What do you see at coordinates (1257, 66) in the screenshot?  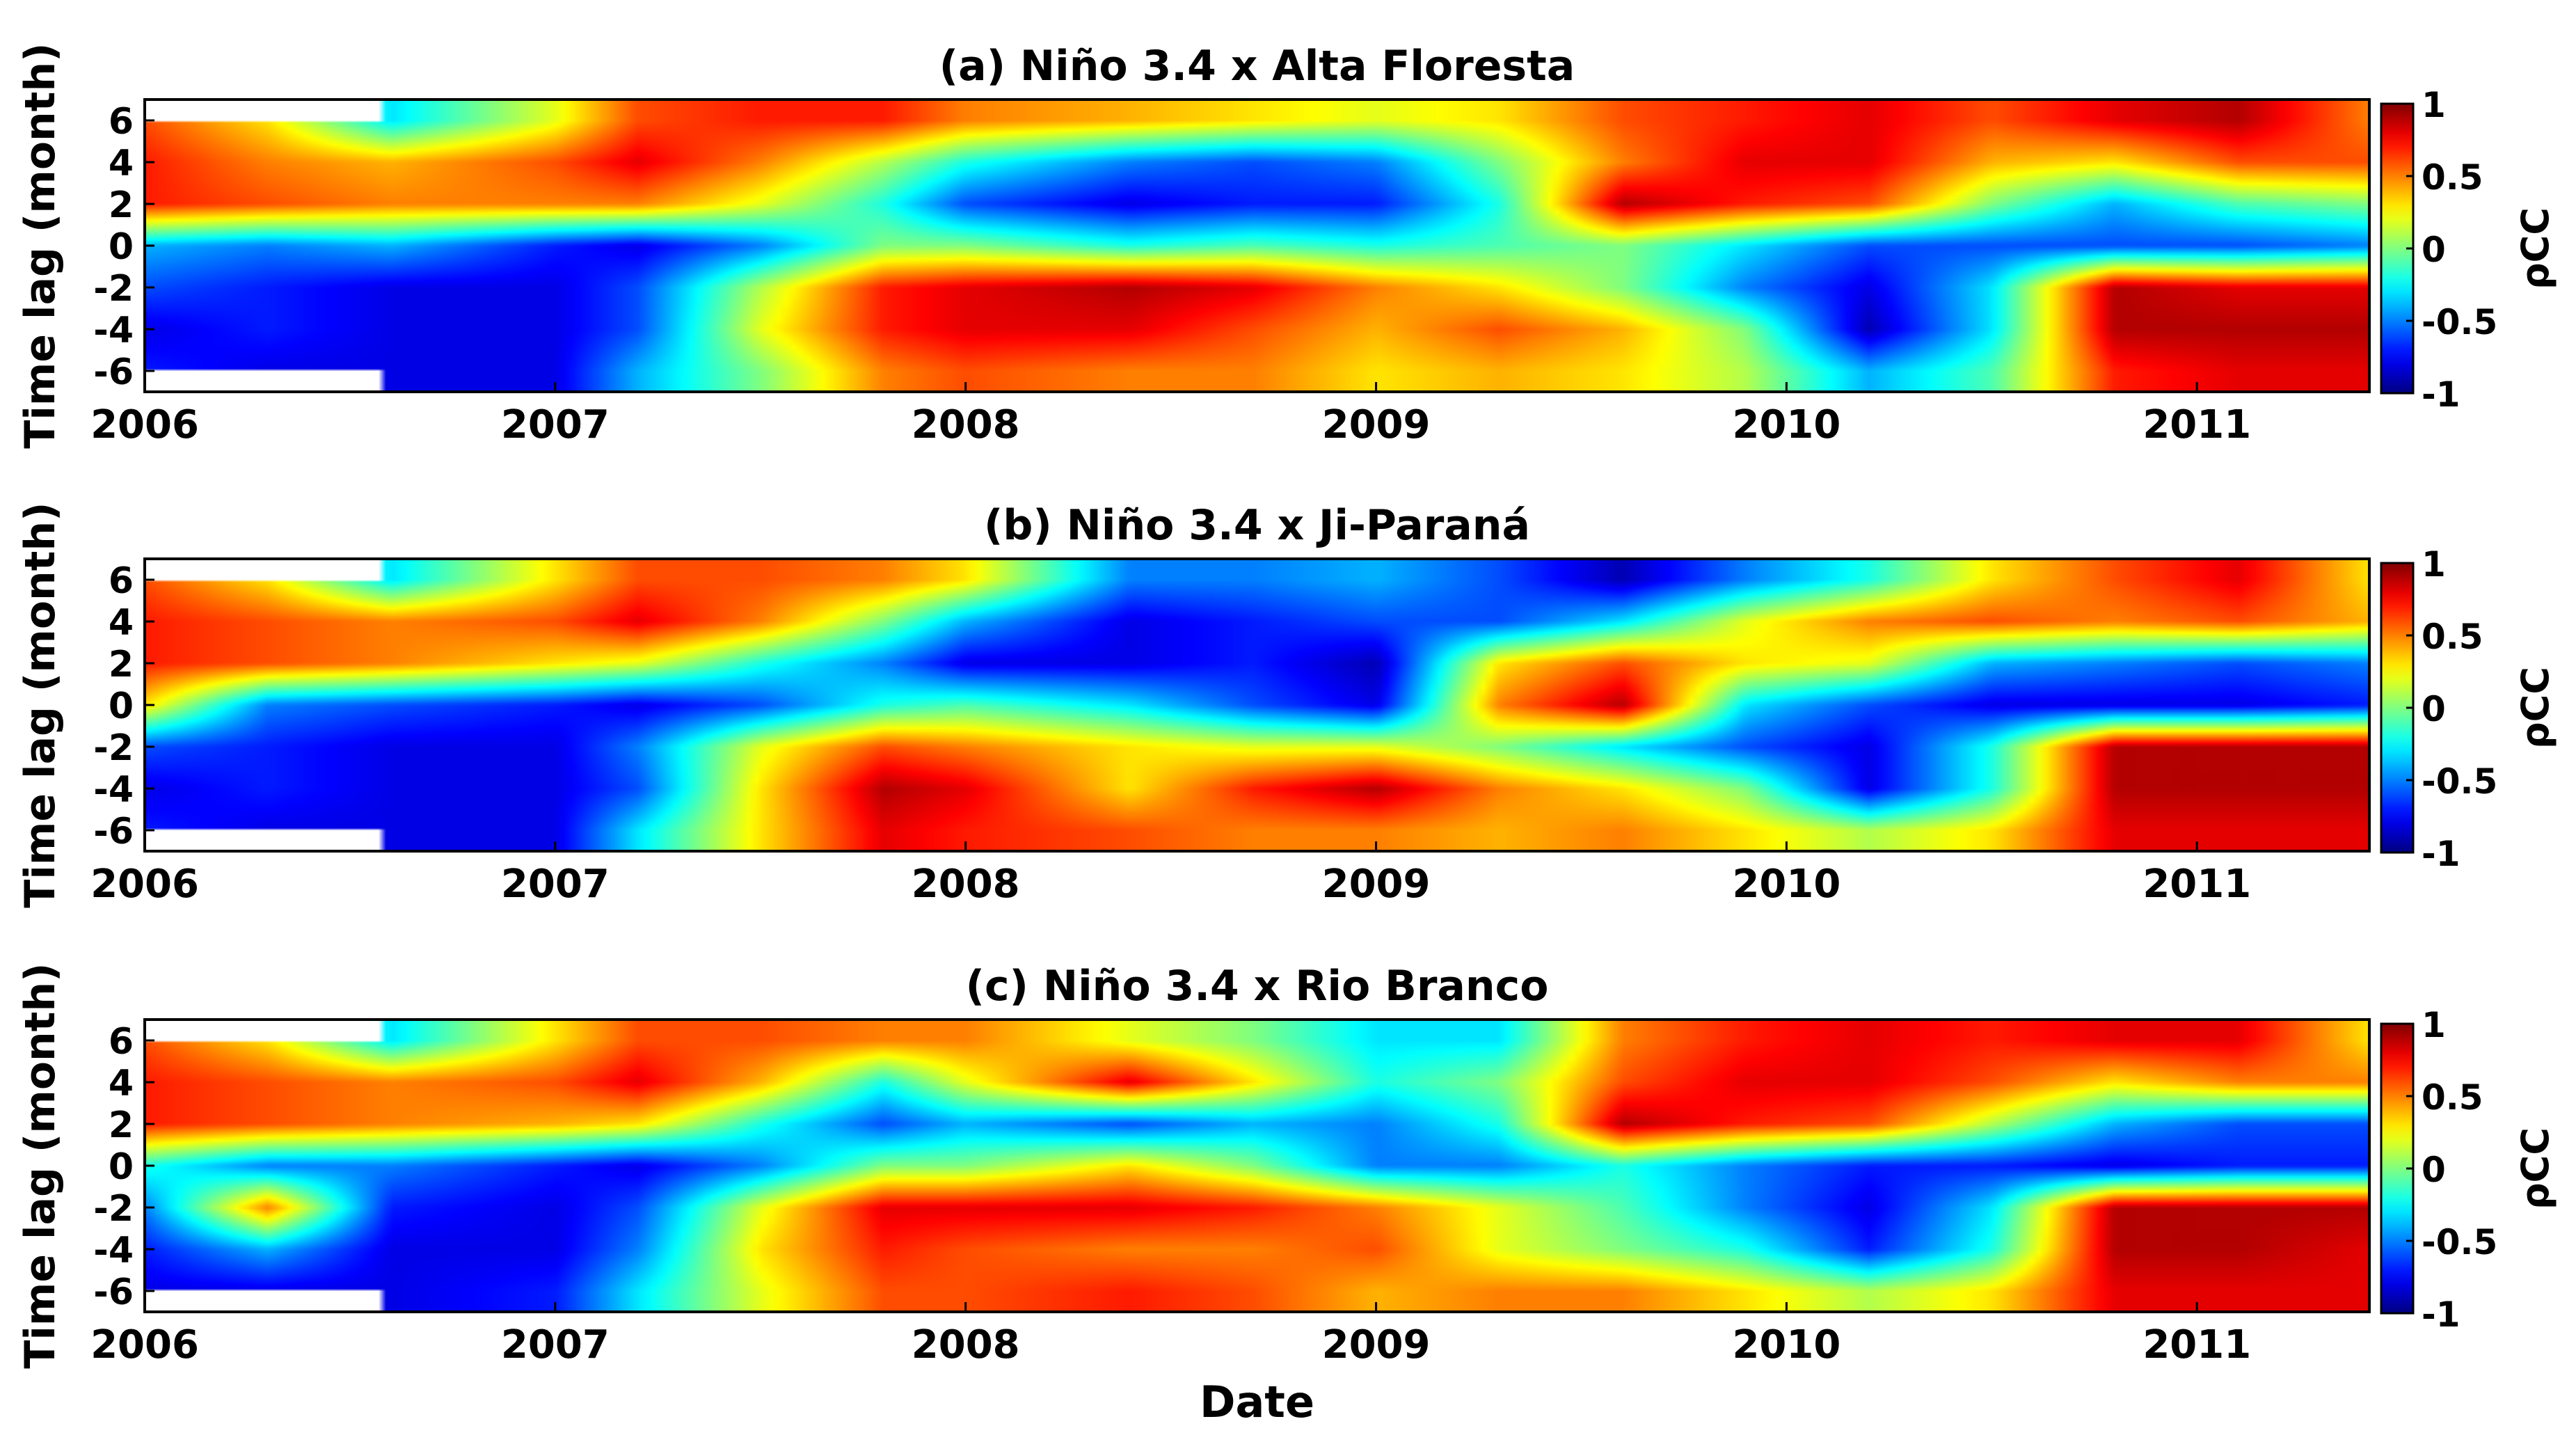 I see `panel-title: (a) Niño 3.4 x Alta Floresta` at bounding box center [1257, 66].